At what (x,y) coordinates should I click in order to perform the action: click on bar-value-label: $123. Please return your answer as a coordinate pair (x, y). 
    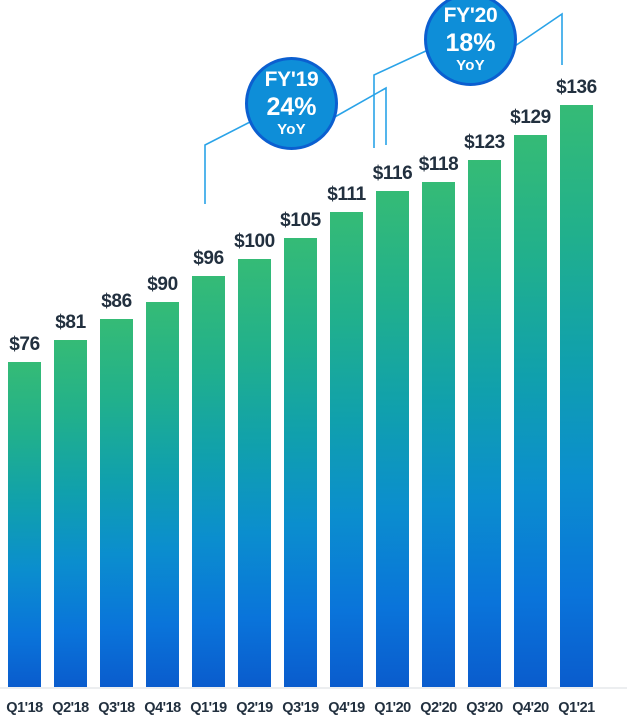
    Looking at the image, I should click on (484, 142).